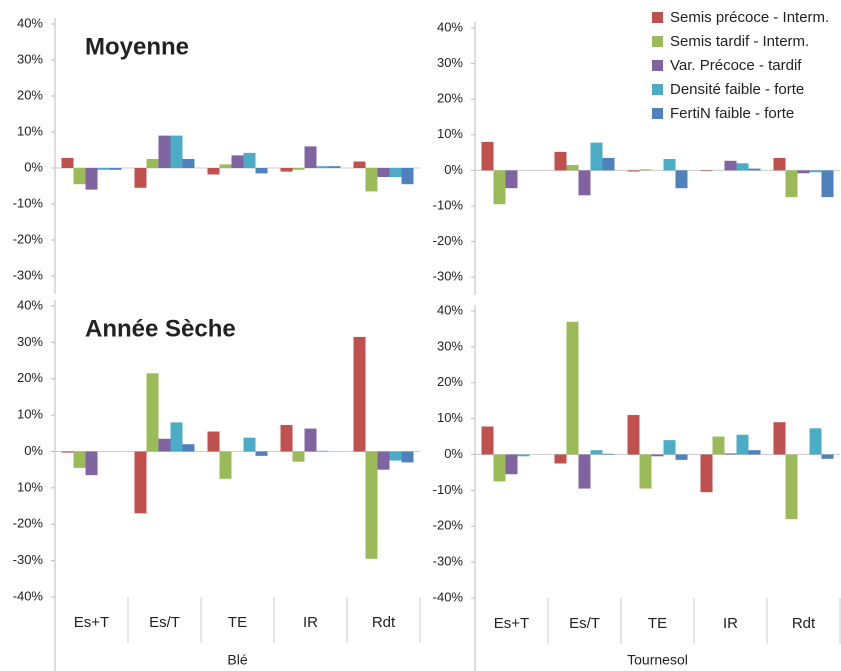  What do you see at coordinates (737, 89) in the screenshot?
I see `legend-label: Densité faible - forte` at bounding box center [737, 89].